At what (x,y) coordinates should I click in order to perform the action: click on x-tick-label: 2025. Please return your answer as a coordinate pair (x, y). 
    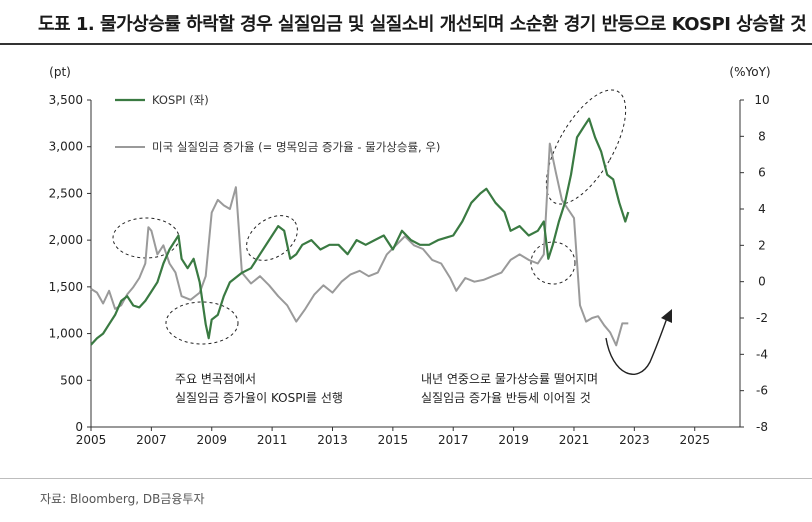
    Looking at the image, I should click on (694, 440).